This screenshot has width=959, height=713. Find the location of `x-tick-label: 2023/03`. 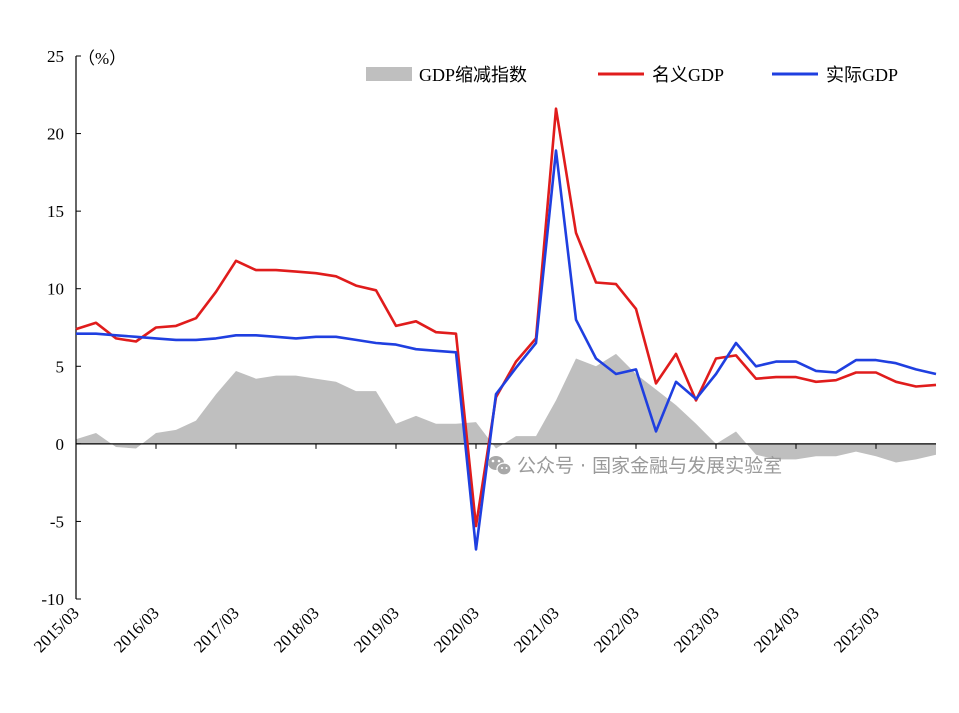

x-tick-label: 2023/03 is located at coordinates (696, 629).